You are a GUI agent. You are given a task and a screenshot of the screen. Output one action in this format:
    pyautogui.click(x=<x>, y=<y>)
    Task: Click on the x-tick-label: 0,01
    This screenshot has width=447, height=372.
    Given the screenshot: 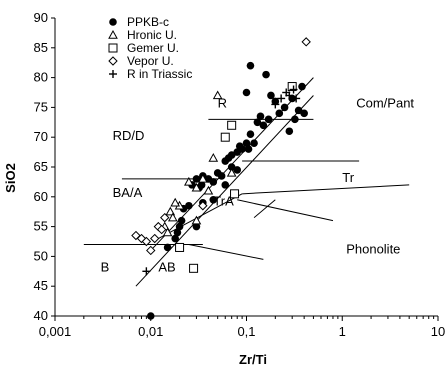 What is the action you would take?
    pyautogui.click(x=150, y=331)
    